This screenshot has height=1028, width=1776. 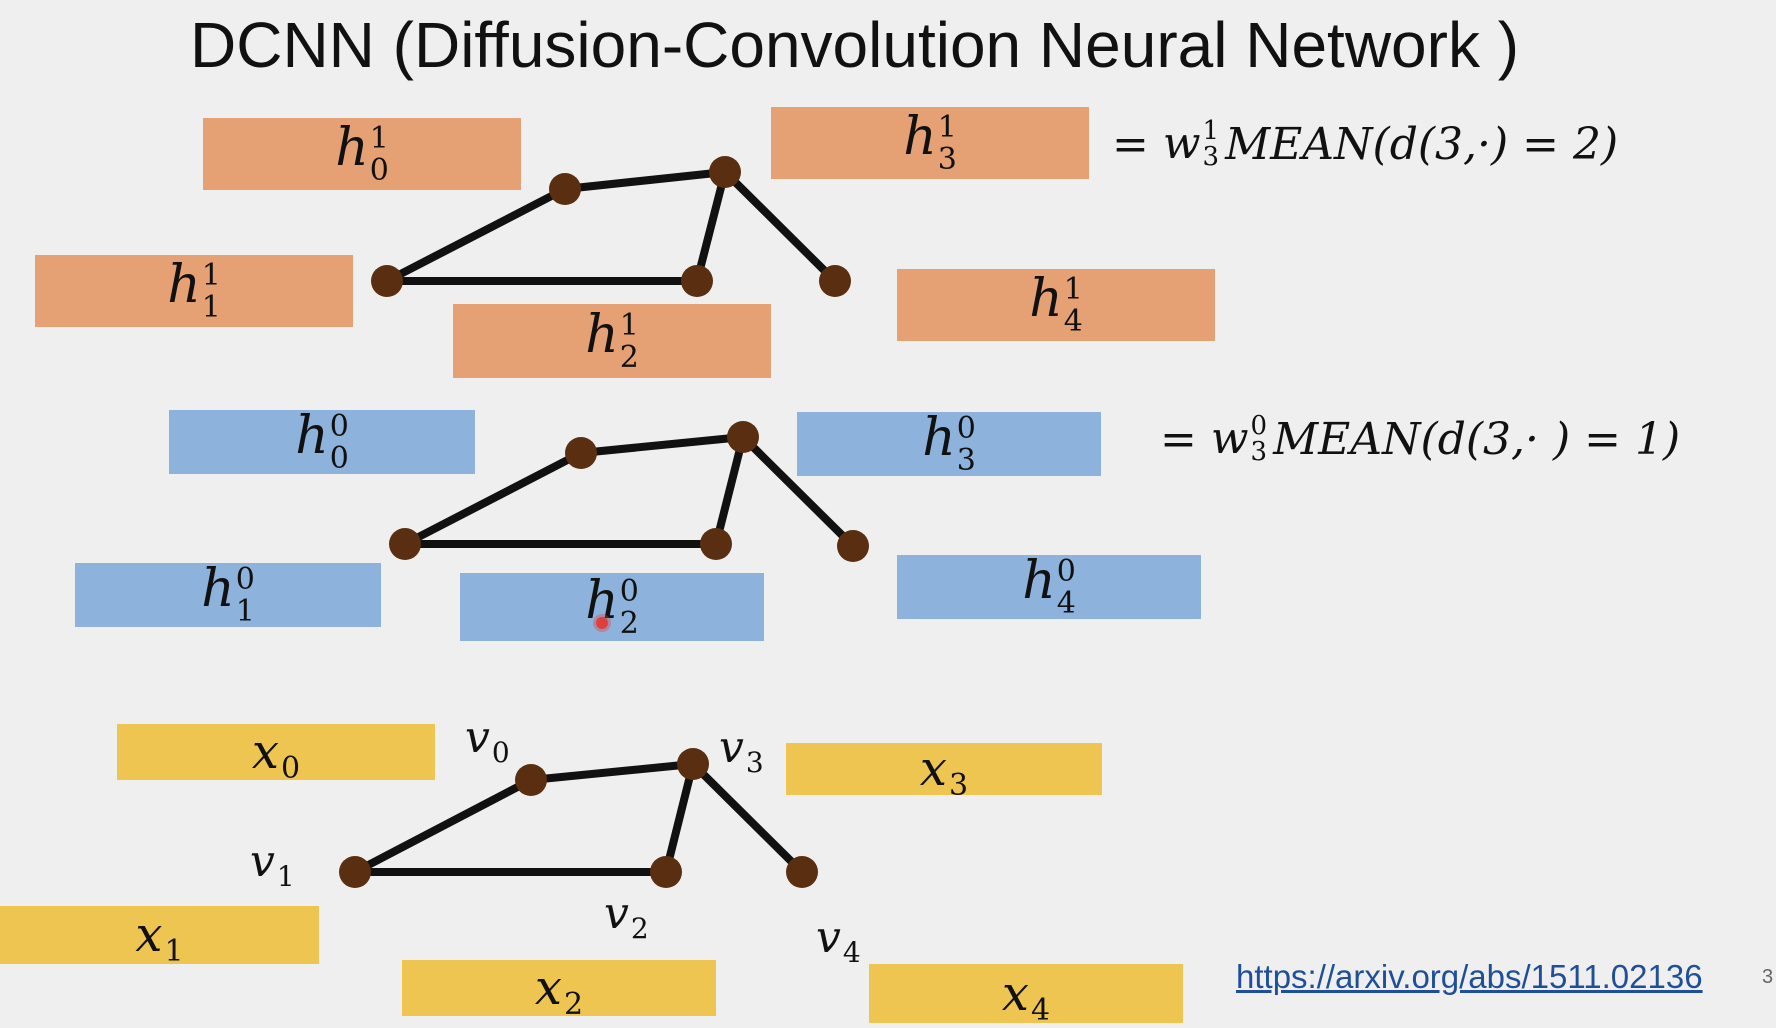 I want to click on page-number: 3, so click(x=1768, y=977).